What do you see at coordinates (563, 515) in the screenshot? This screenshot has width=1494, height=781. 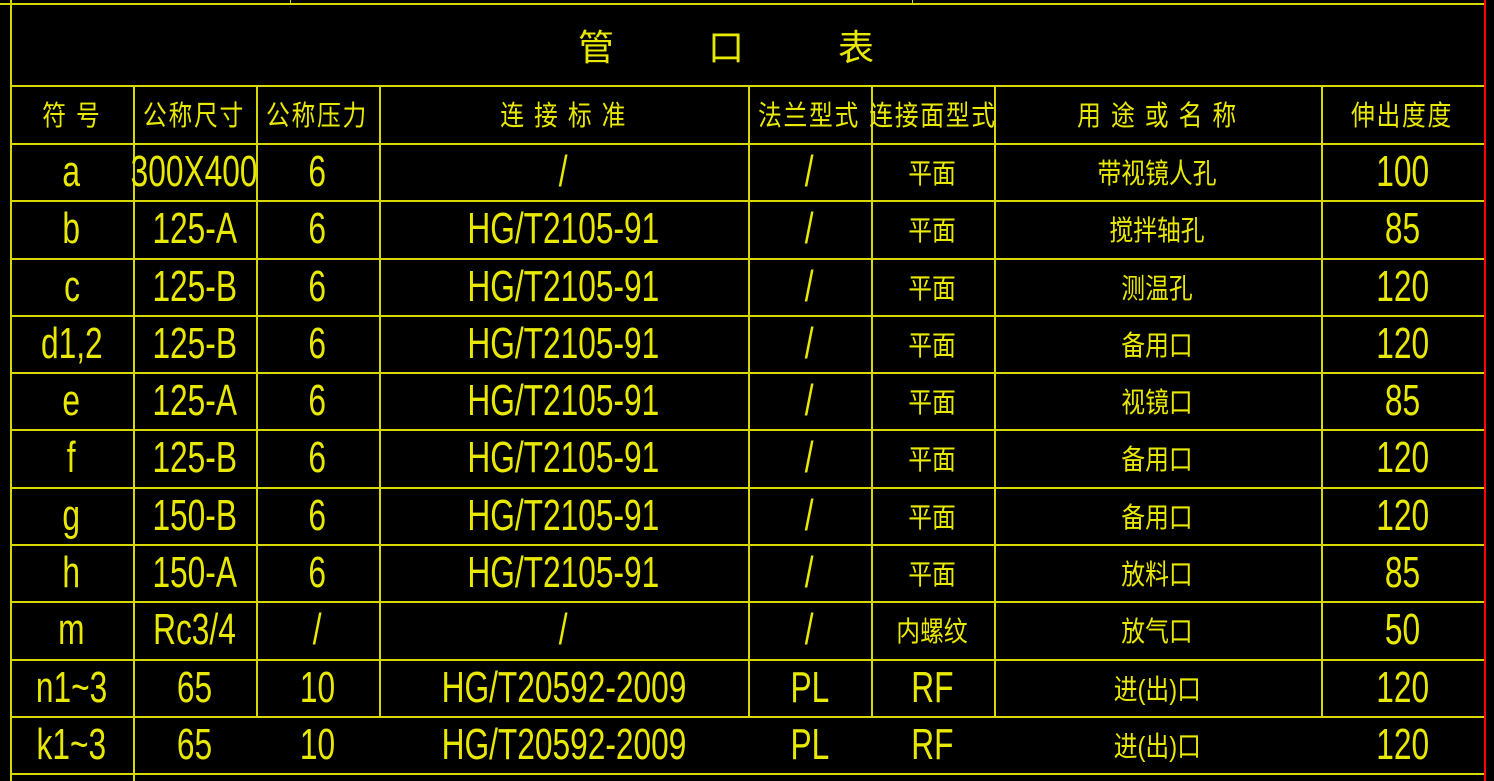 I see `table-cell-text: HG/T2105-91` at bounding box center [563, 515].